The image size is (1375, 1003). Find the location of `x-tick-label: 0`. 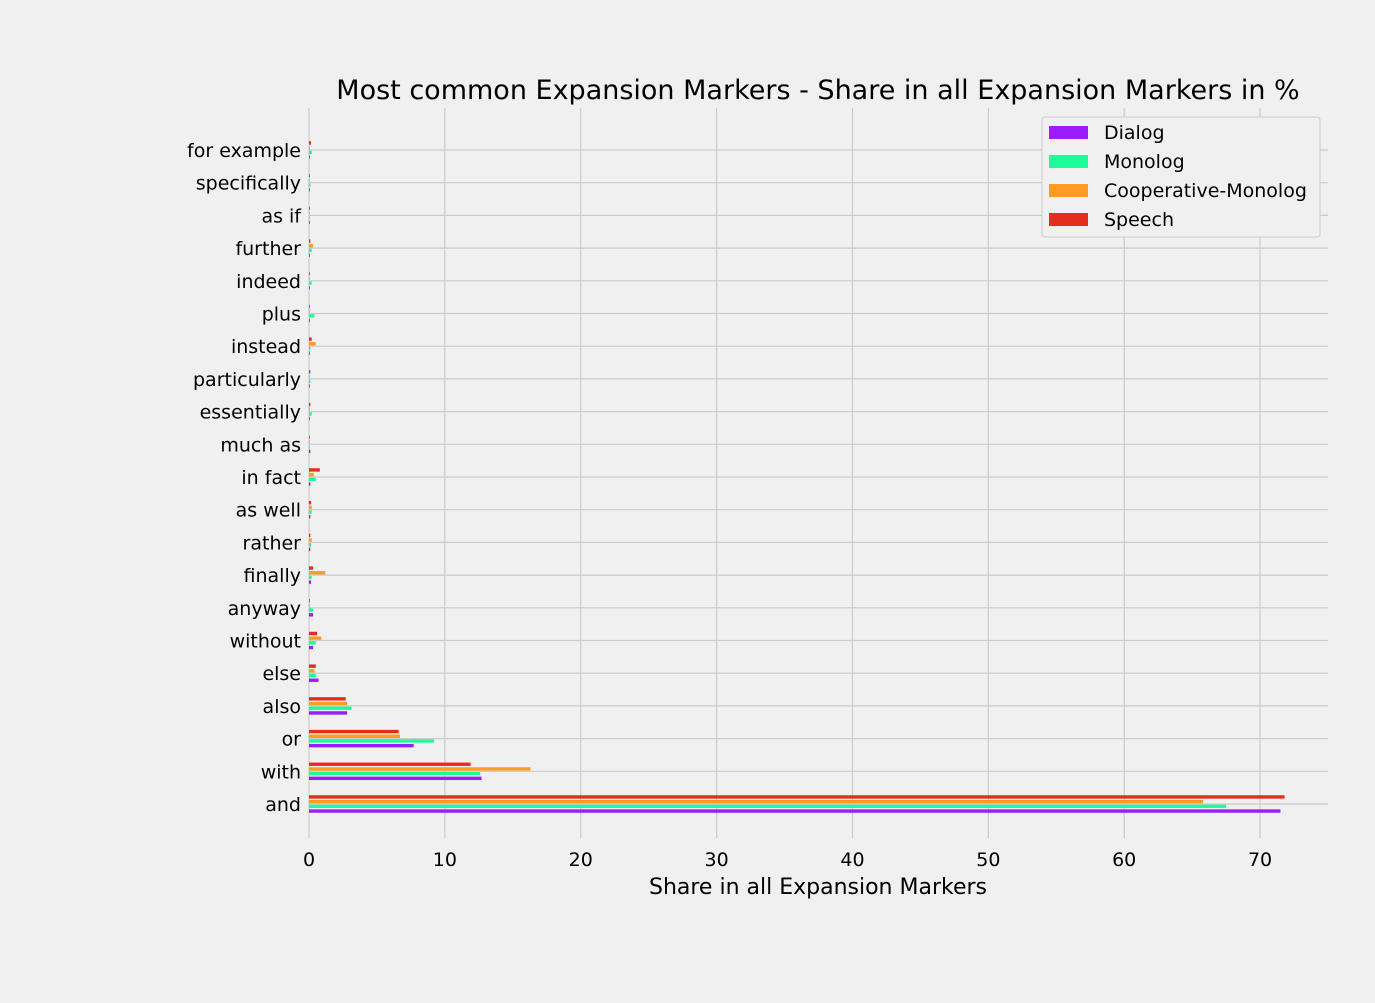

x-tick-label: 0 is located at coordinates (309, 860).